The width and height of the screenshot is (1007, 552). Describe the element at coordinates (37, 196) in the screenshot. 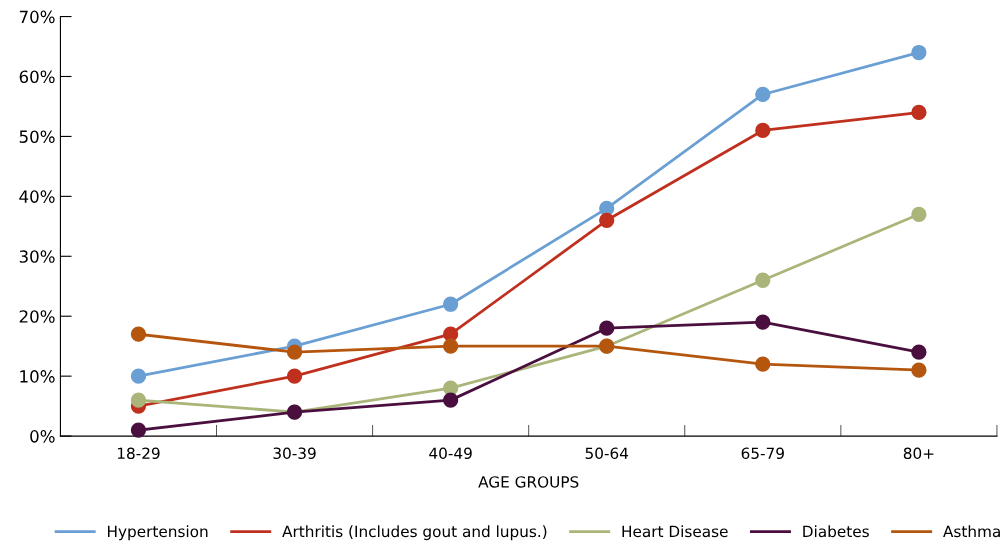

I see `y-tick-label: 40%` at that location.